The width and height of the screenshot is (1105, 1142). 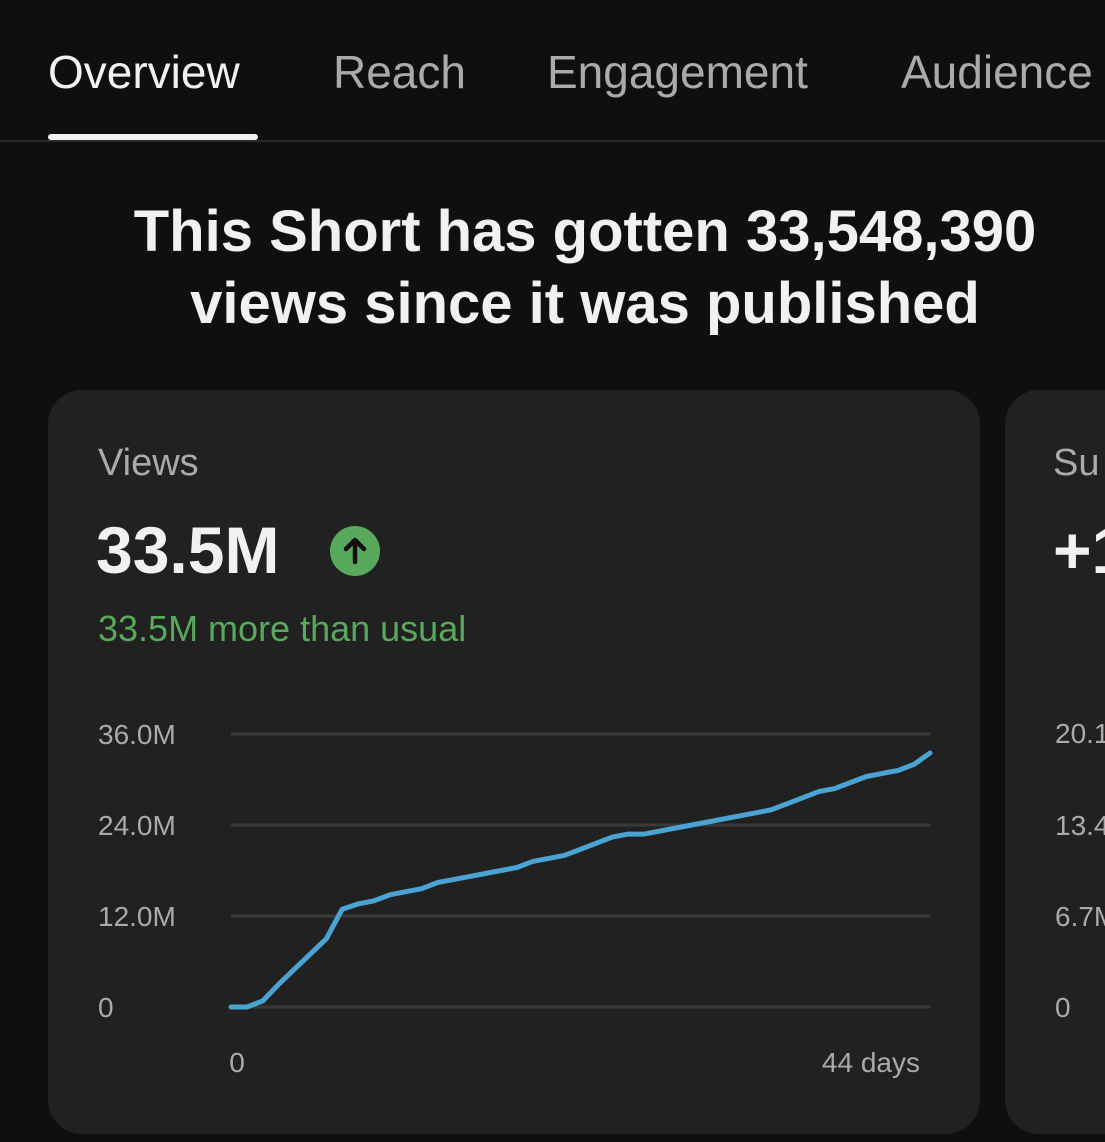 I want to click on tab-reach: Reach, so click(x=399, y=72).